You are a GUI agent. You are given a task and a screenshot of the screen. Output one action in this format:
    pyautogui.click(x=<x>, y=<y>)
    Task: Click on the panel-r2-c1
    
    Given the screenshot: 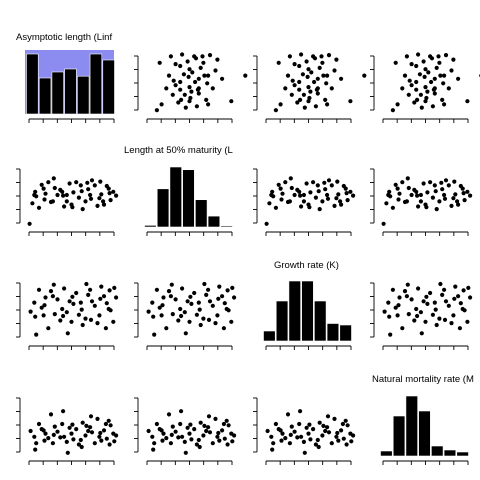 What is the action you would take?
    pyautogui.click(x=67, y=202)
    